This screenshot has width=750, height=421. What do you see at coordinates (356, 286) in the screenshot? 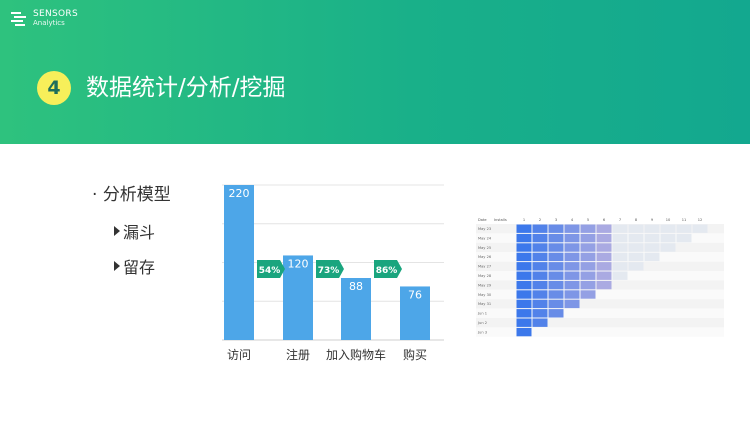
I see `bar-value-label: 88` at bounding box center [356, 286].